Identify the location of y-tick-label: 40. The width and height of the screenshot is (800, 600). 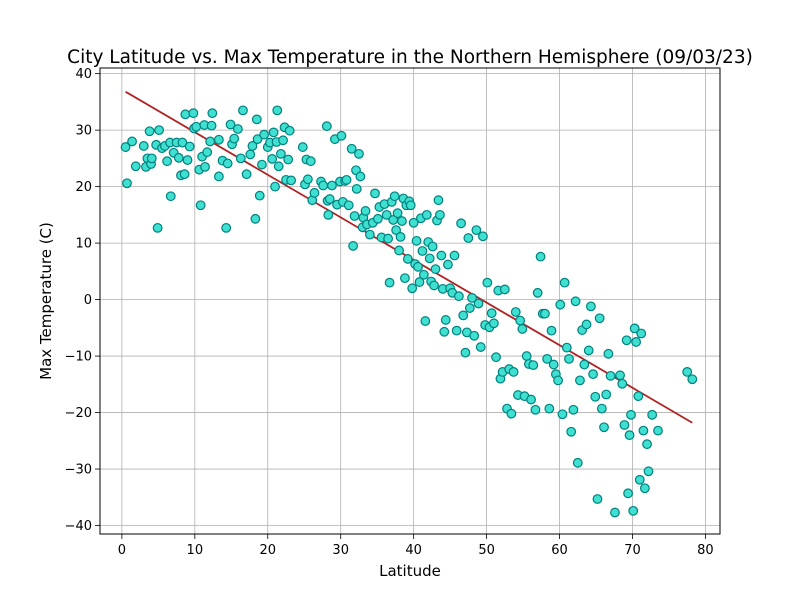
(83, 74).